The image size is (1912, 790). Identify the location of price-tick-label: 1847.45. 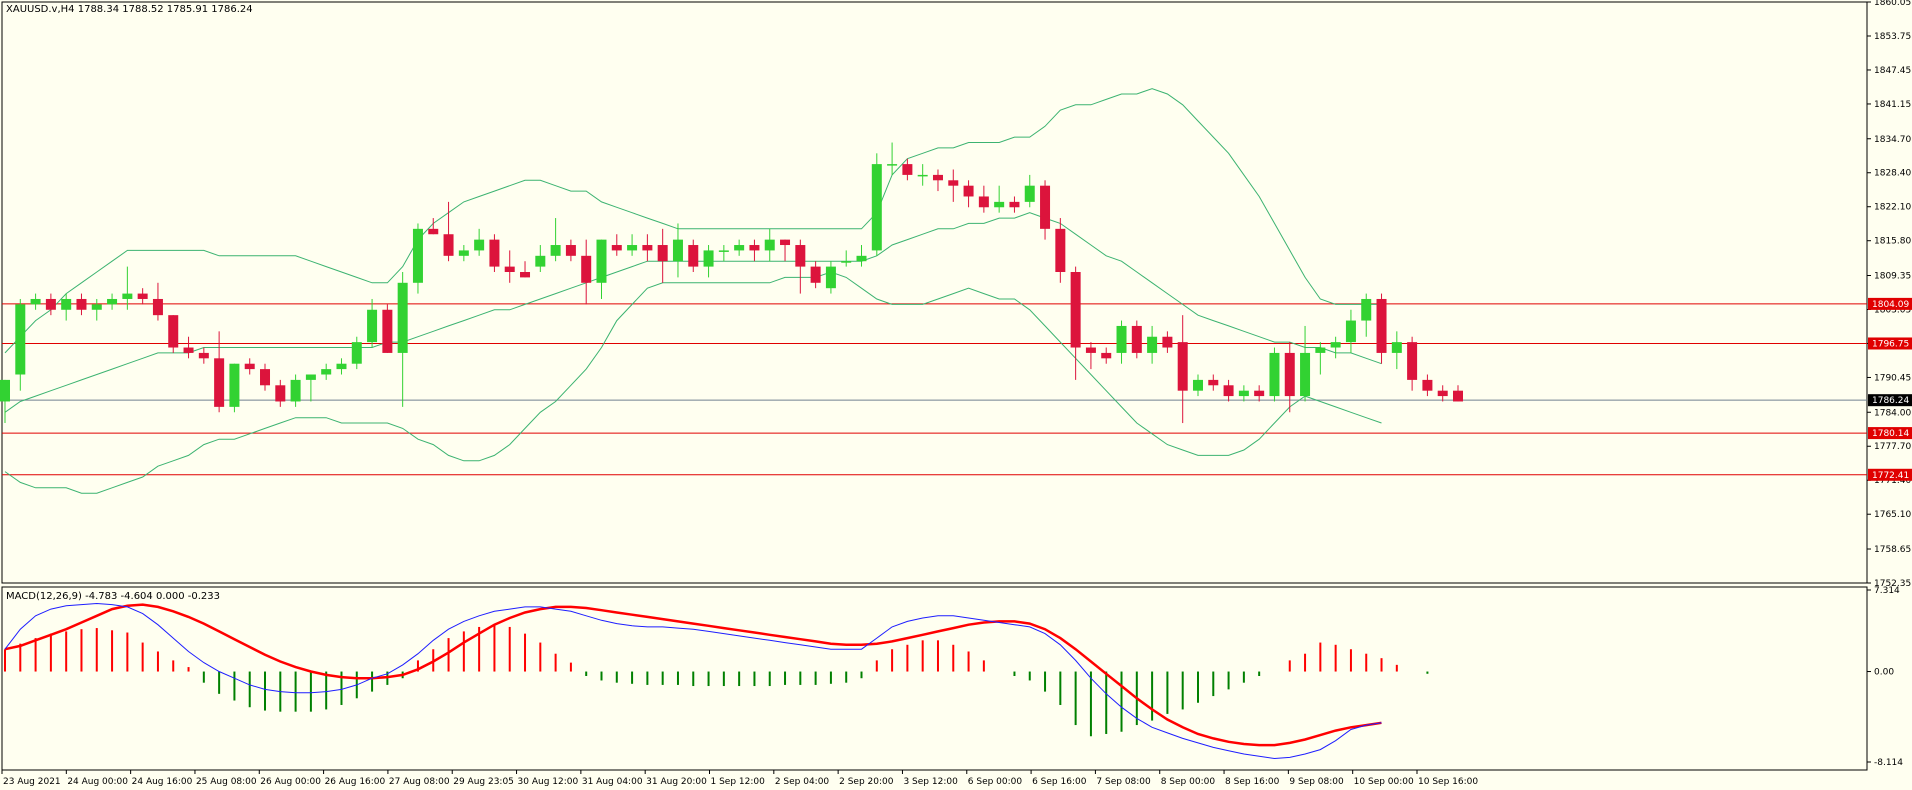
(1892, 71).